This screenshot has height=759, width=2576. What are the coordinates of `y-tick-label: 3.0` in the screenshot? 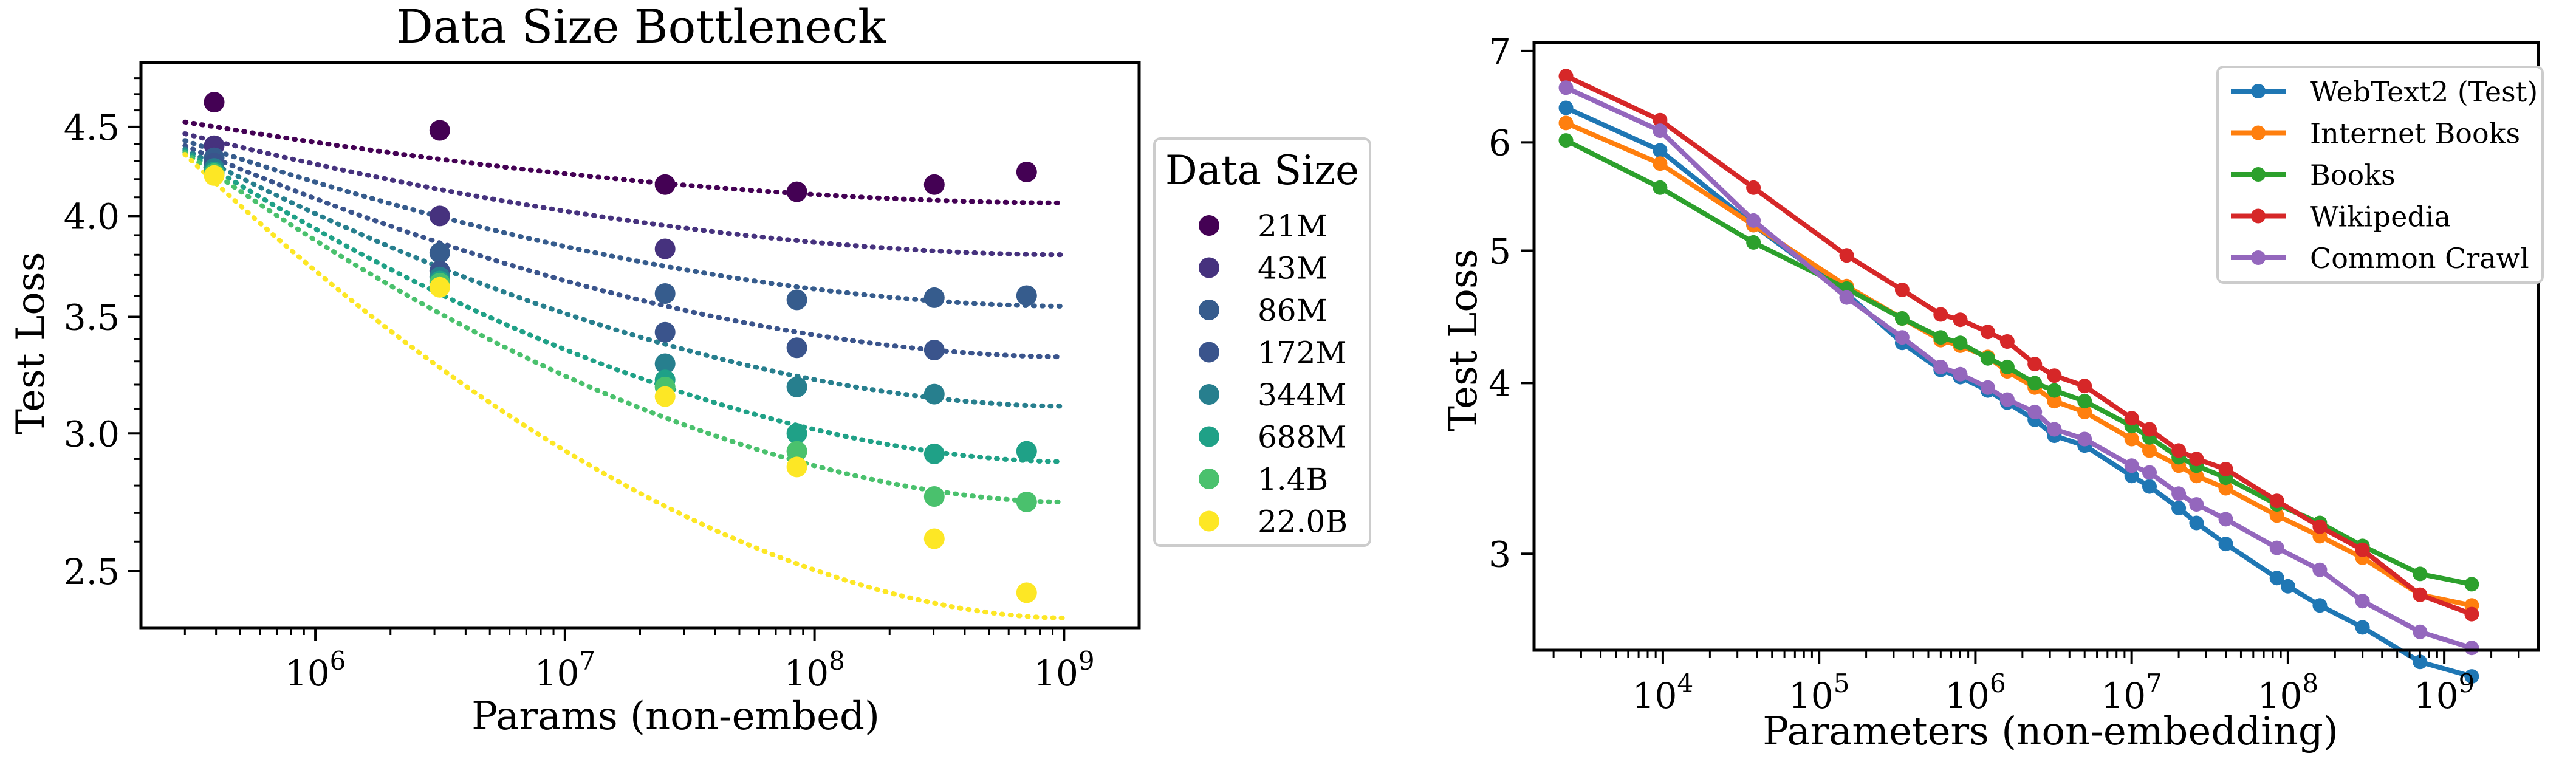 It's located at (92, 434).